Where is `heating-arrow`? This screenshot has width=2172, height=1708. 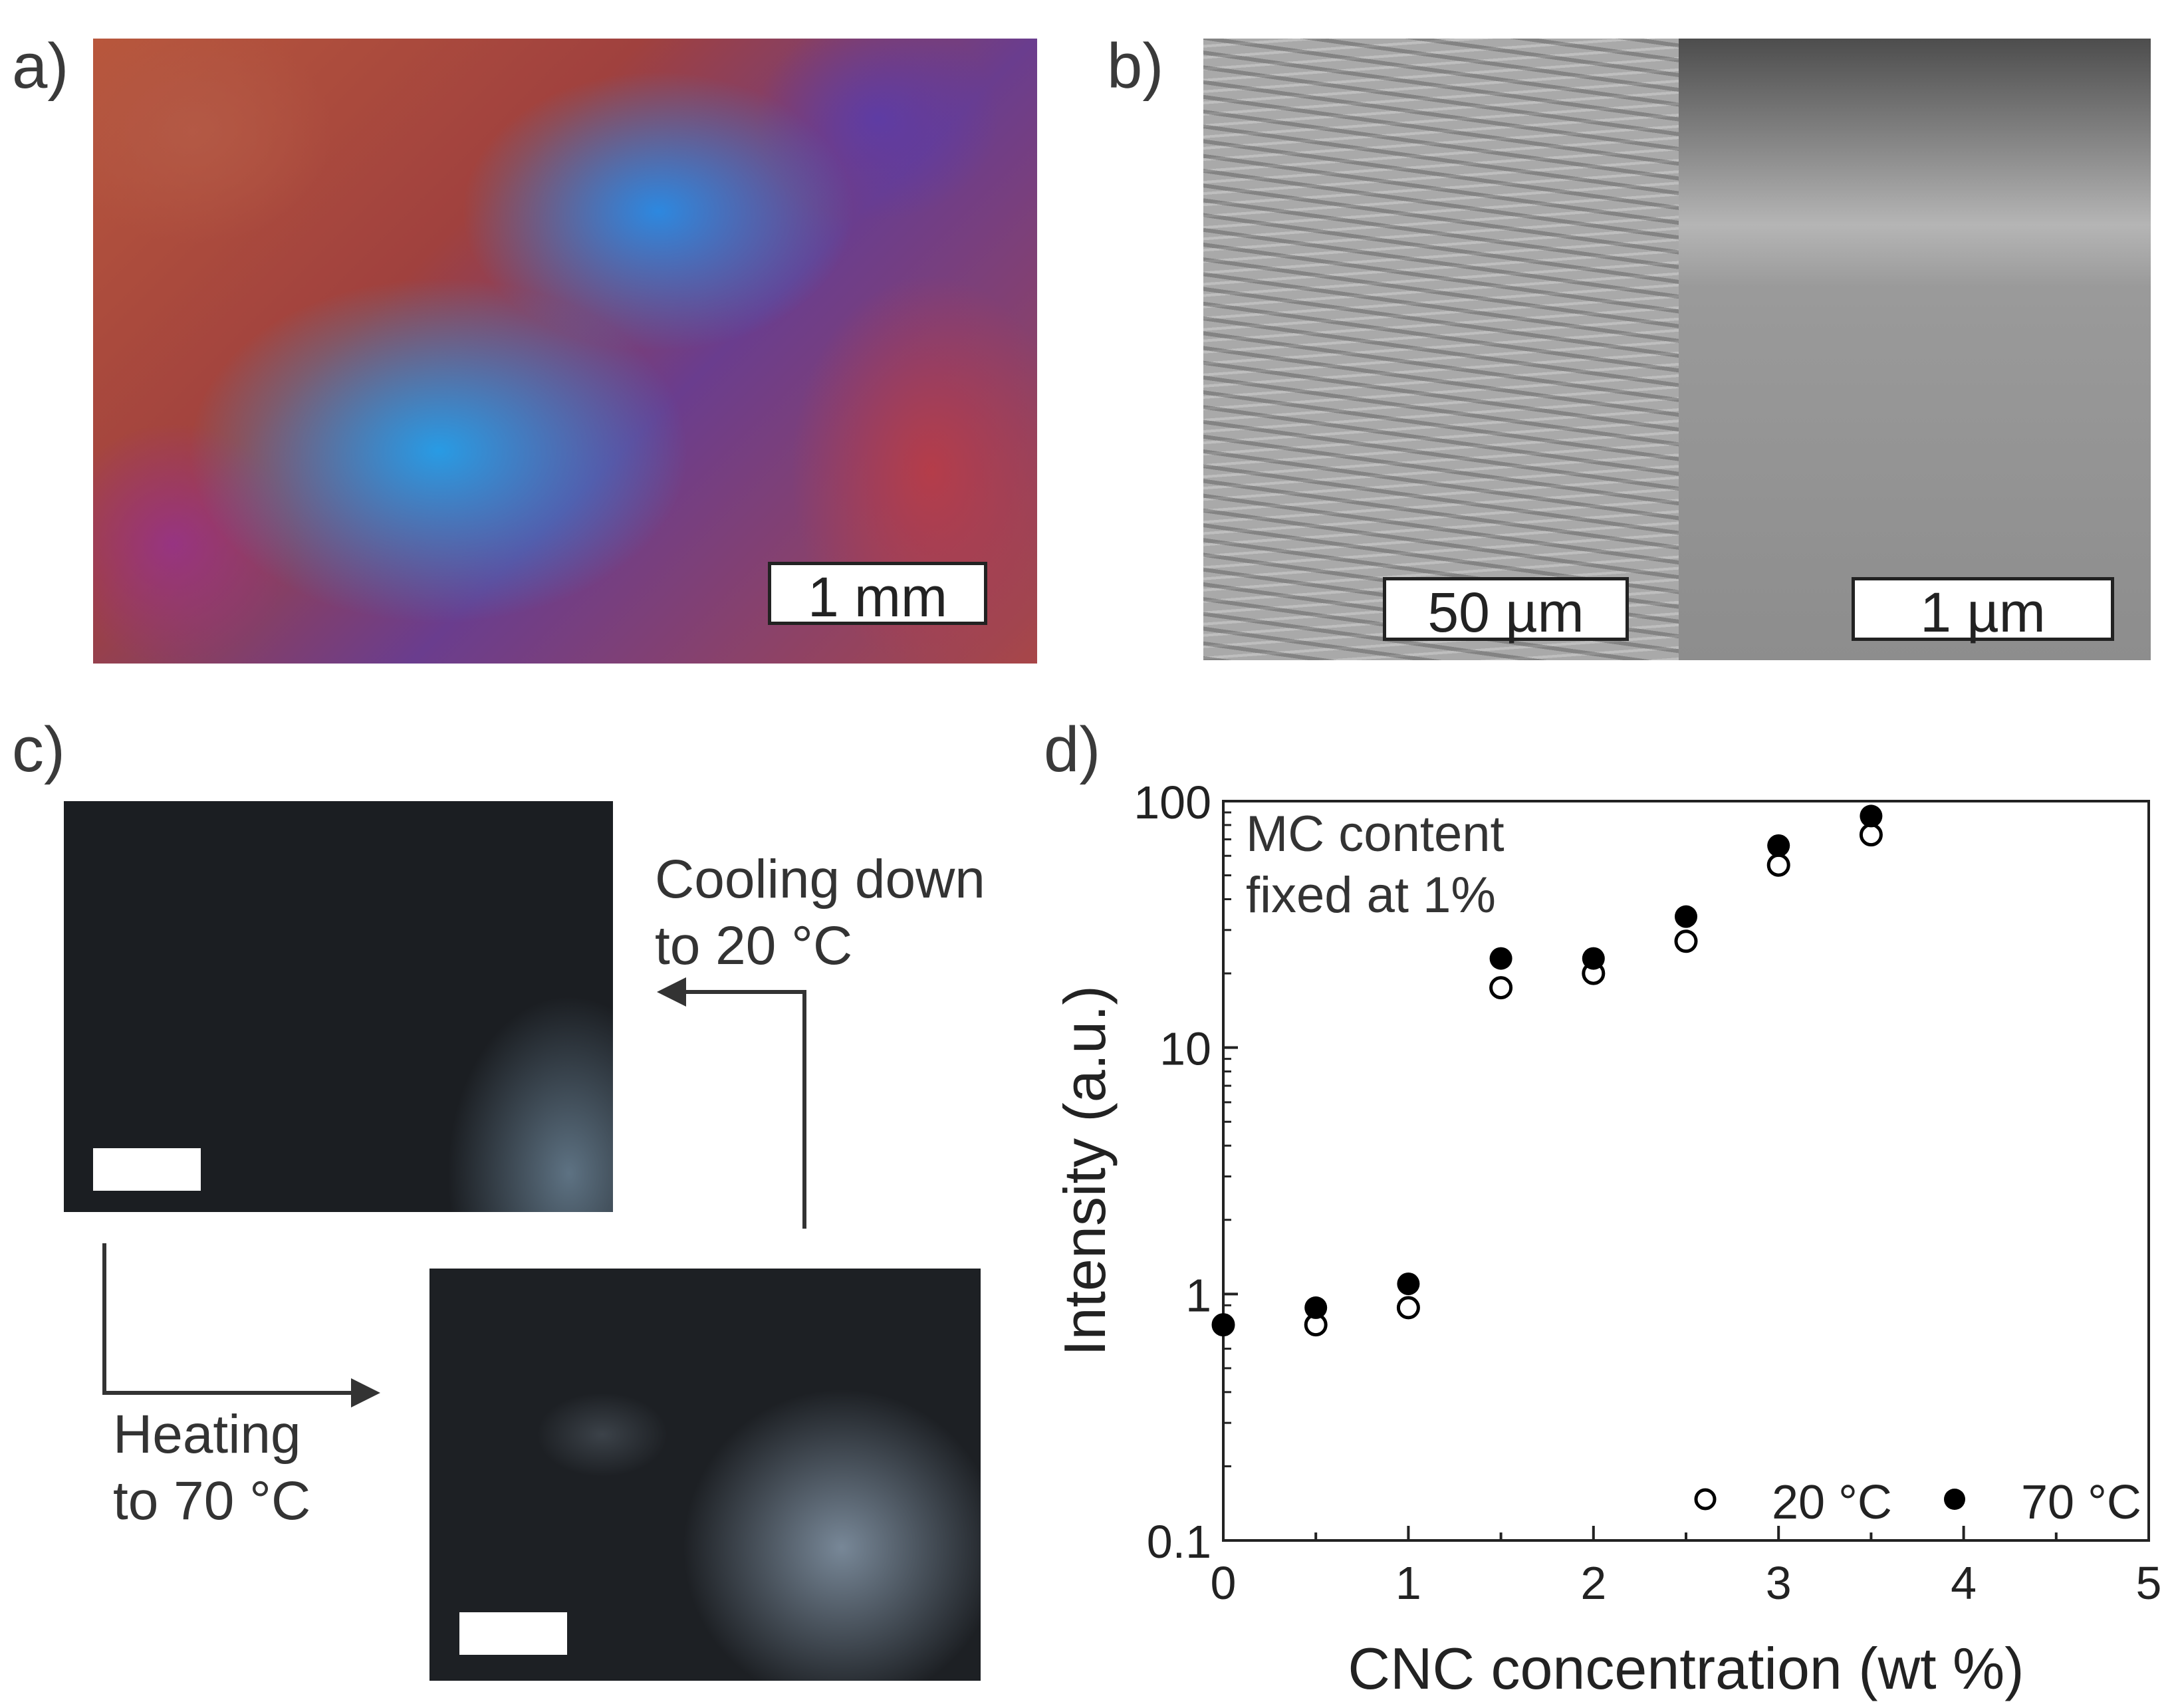
heating-arrow is located at coordinates (230, 1319).